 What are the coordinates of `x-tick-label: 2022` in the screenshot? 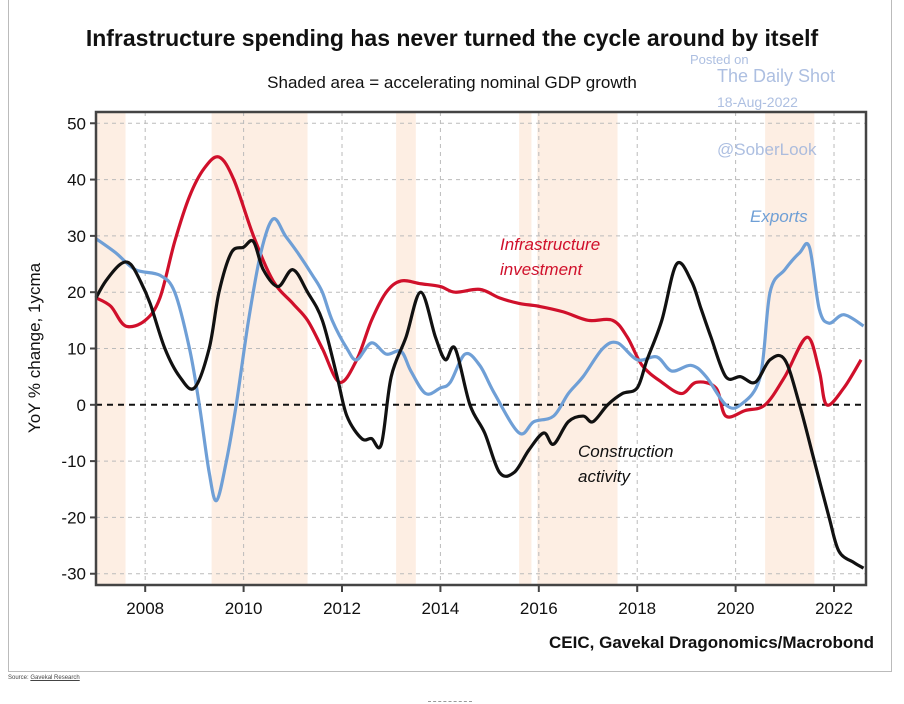 It's located at (834, 608).